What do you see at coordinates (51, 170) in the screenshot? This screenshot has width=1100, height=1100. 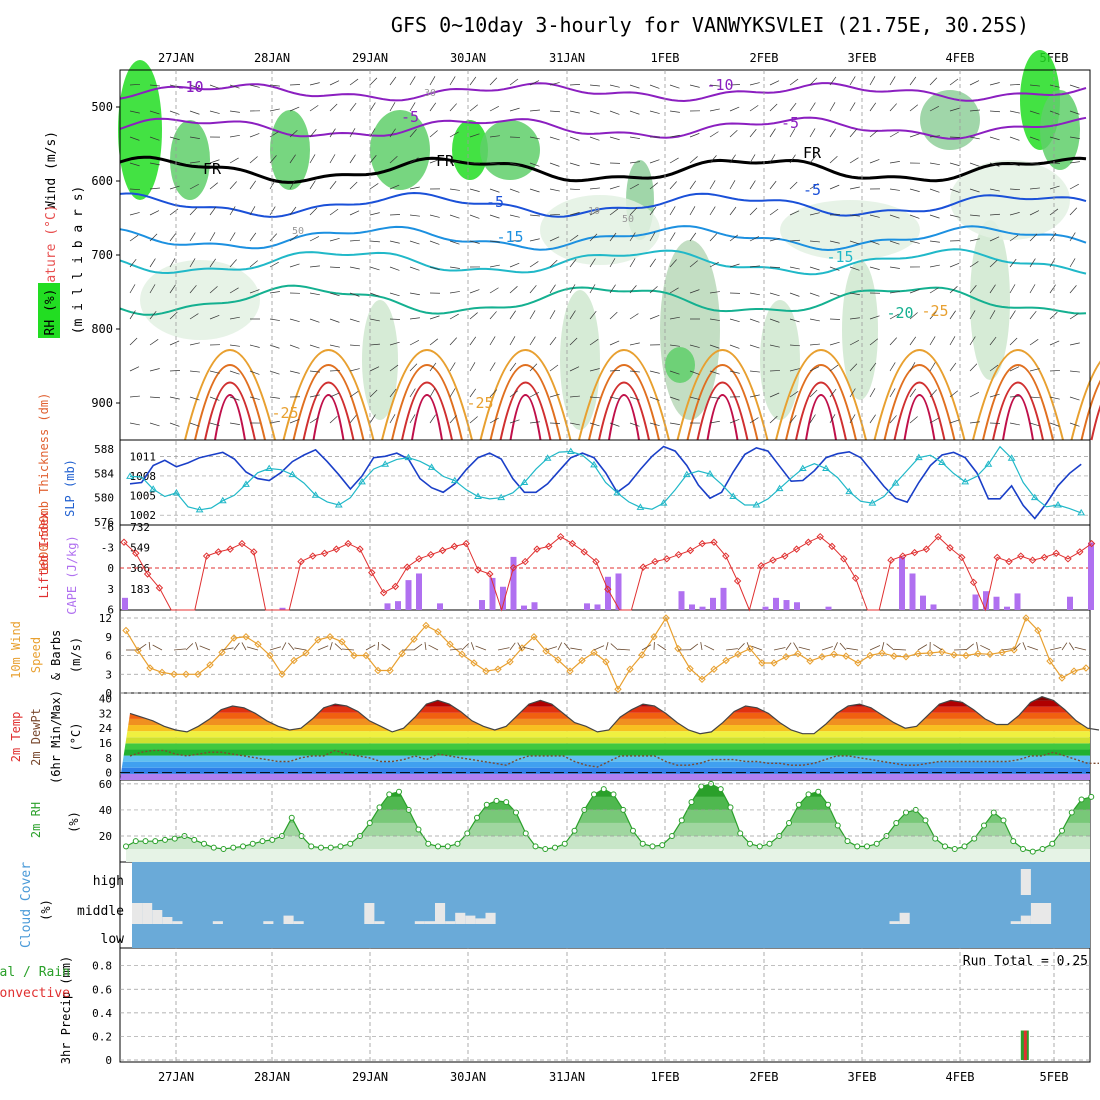 I see `label-wind-ms: Wind (m/s)` at bounding box center [51, 170].